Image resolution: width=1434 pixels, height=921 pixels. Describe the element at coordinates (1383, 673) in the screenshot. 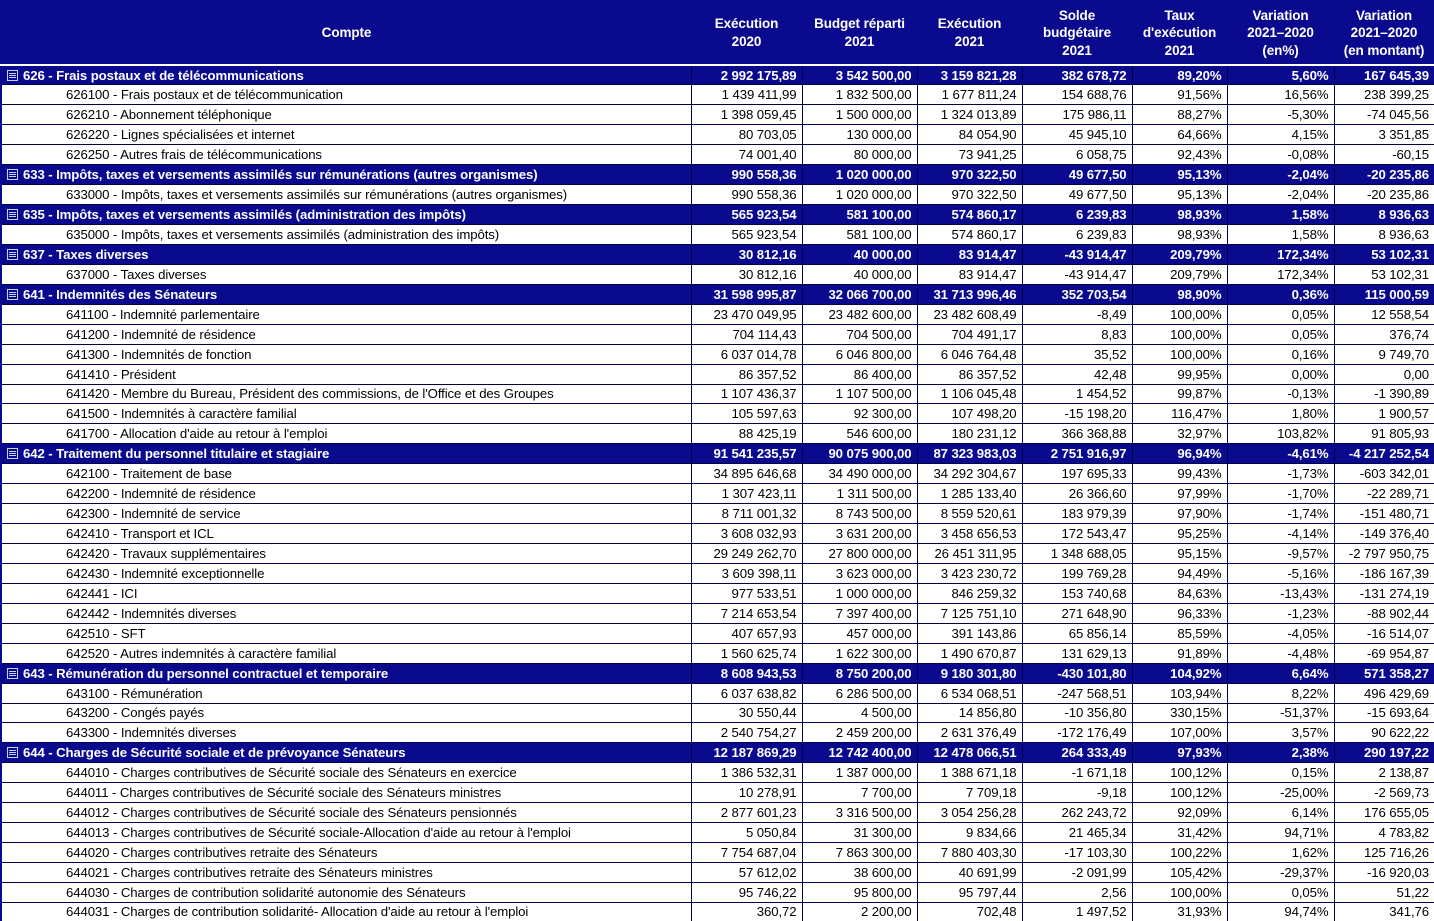

I see `cell-variation-2021-2020-montant: 571 358,27` at that location.